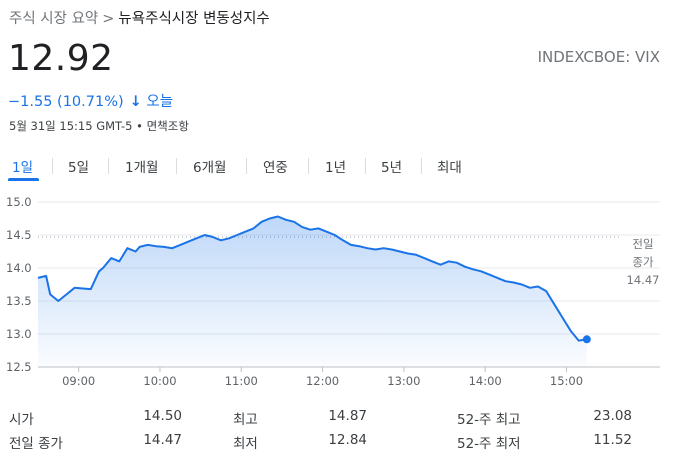 Image resolution: width=680 pixels, height=456 pixels. I want to click on tab-5y: 5년, so click(392, 168).